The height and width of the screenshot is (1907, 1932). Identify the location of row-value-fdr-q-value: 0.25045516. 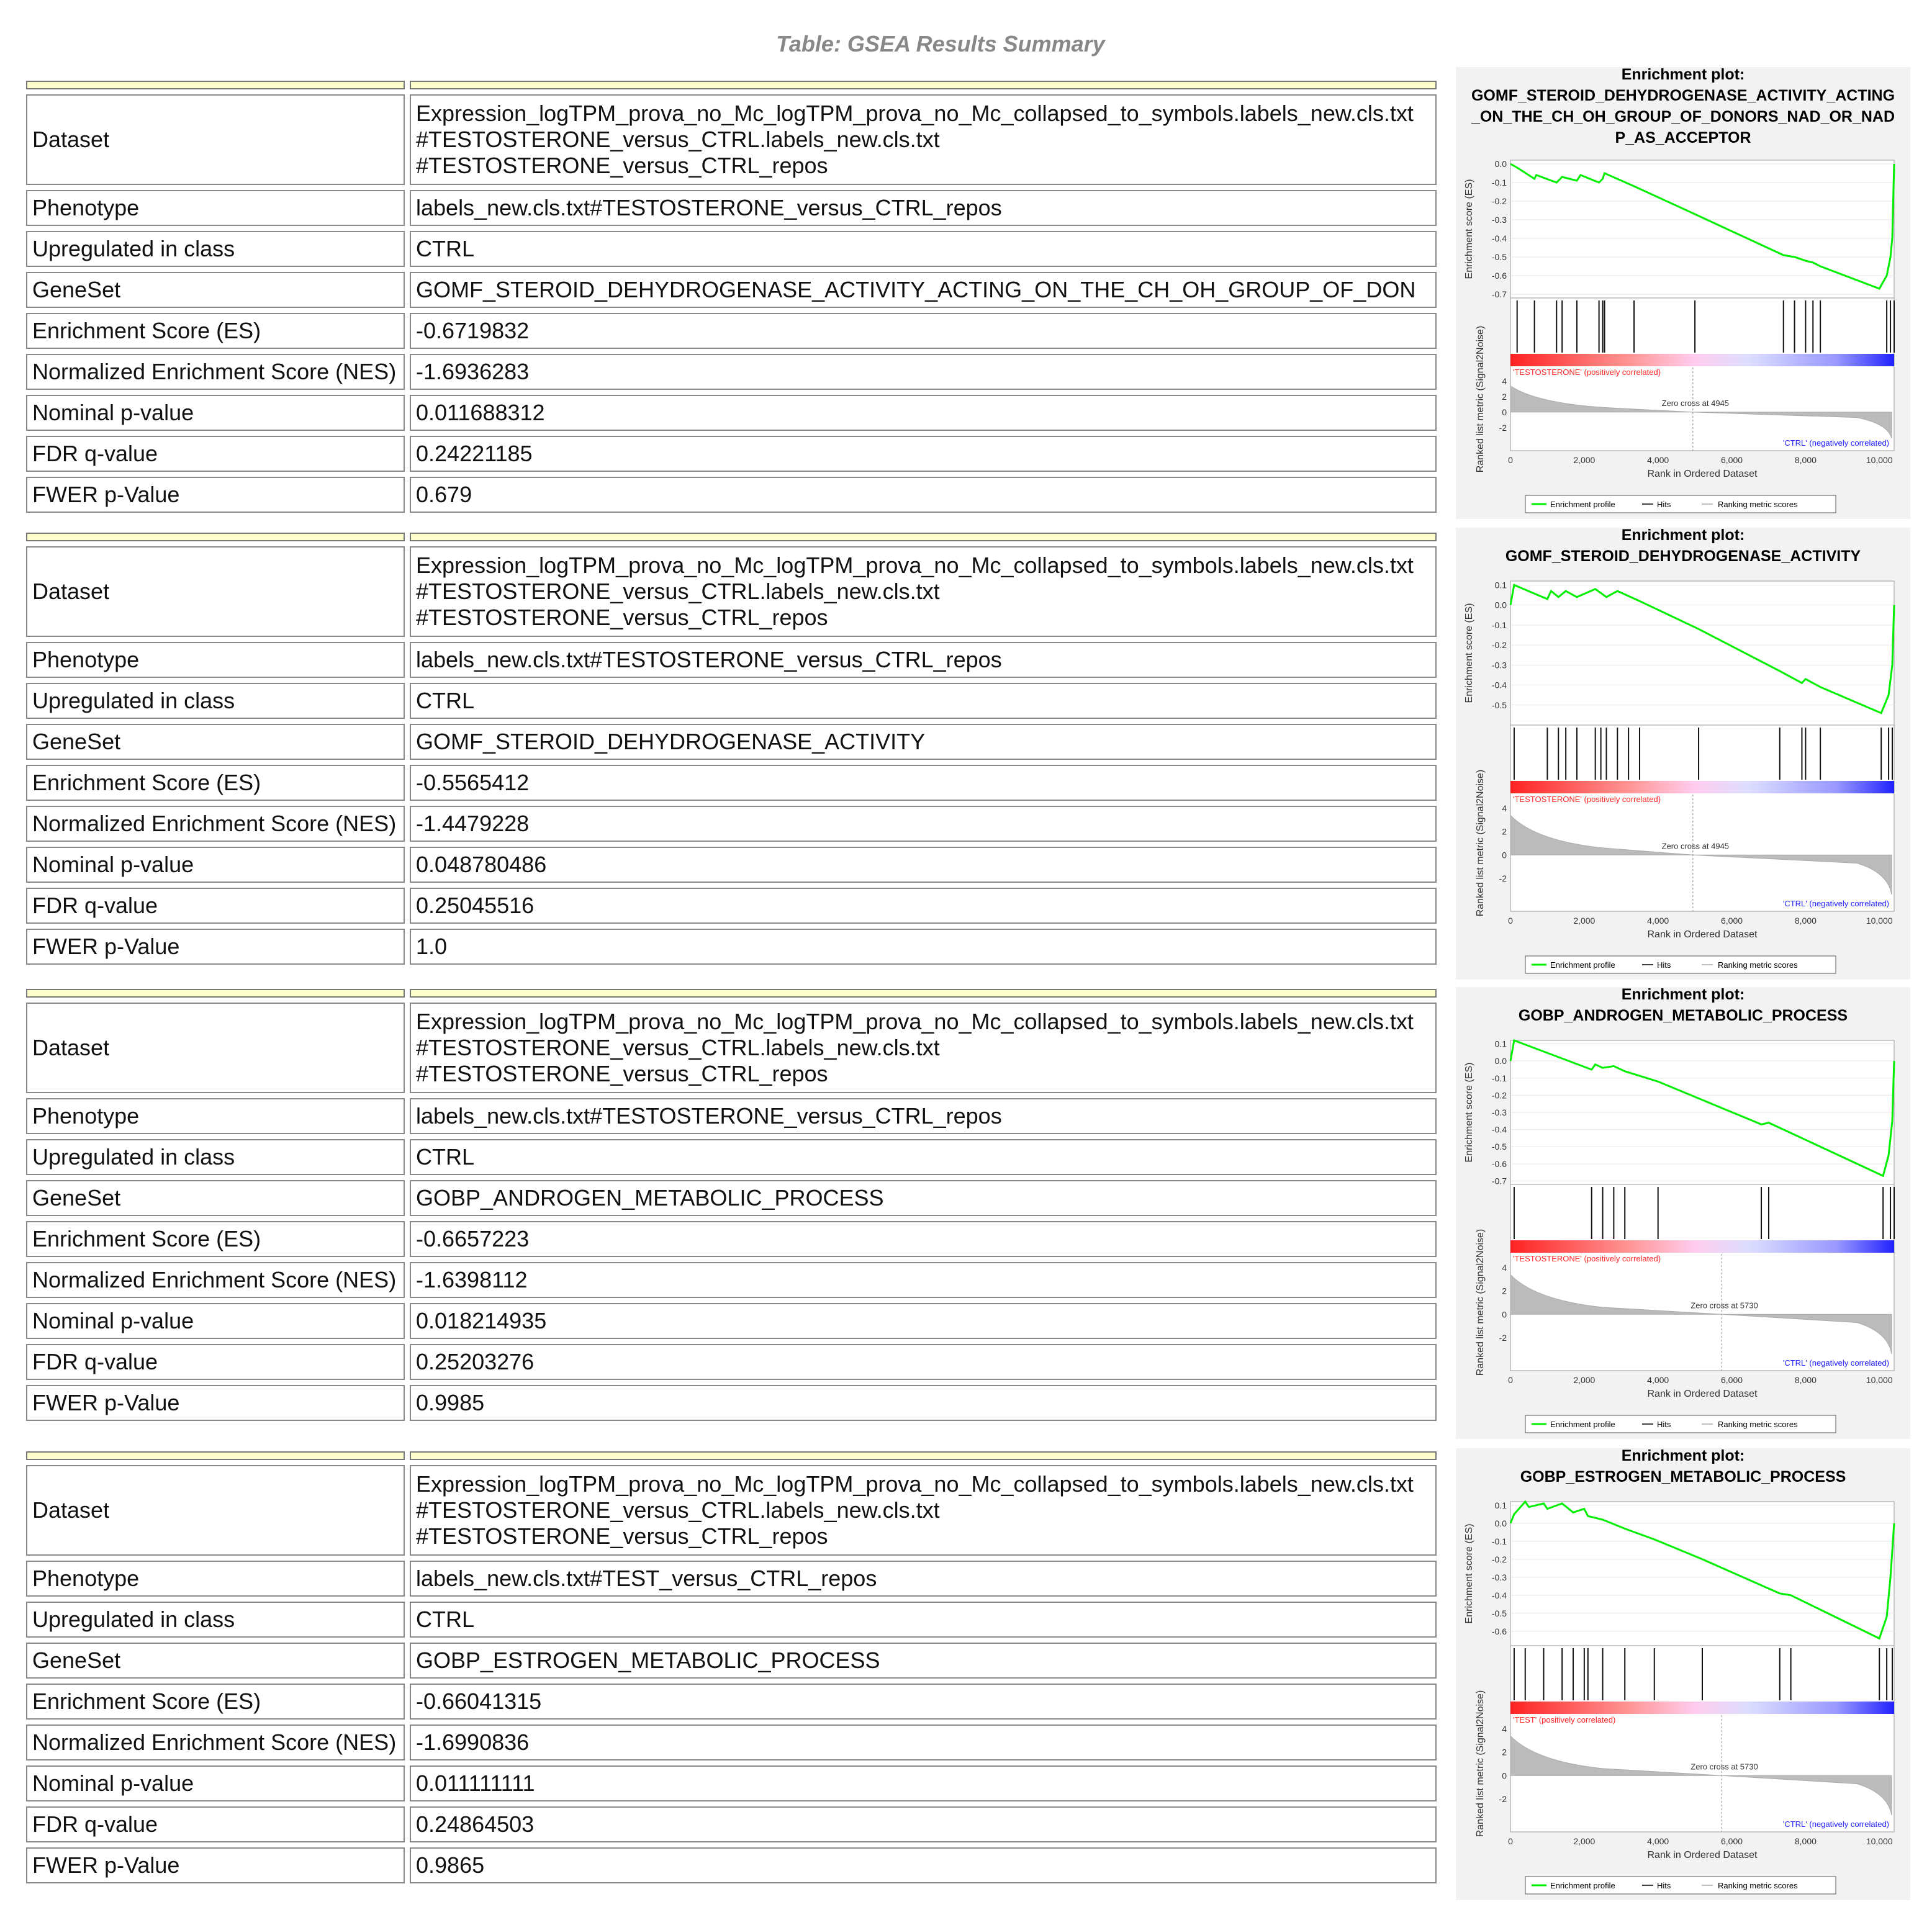
(923, 906).